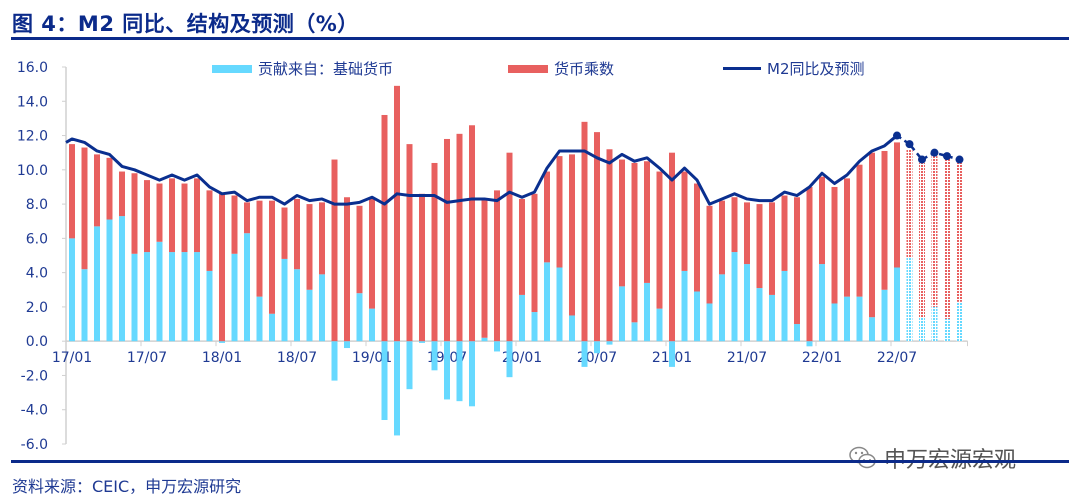  I want to click on x-tick-label: 18/07, so click(297, 358).